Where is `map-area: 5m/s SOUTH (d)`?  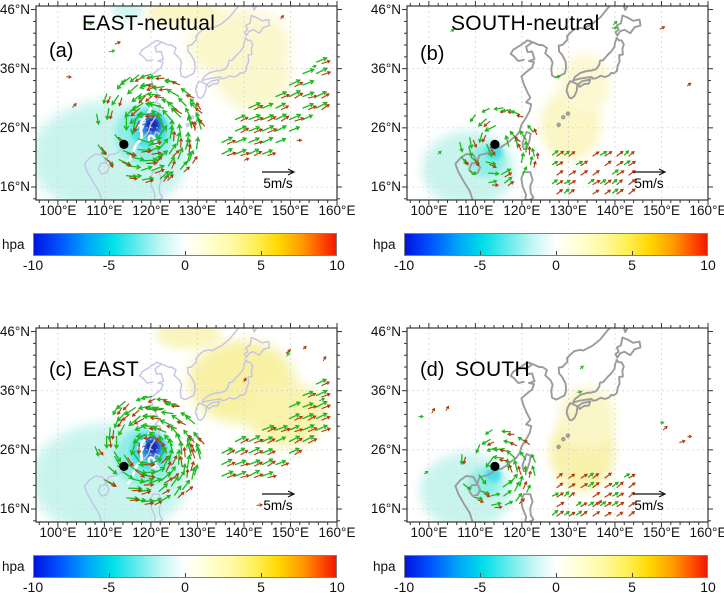 map-area: 5m/s SOUTH (d) is located at coordinates (557, 425).